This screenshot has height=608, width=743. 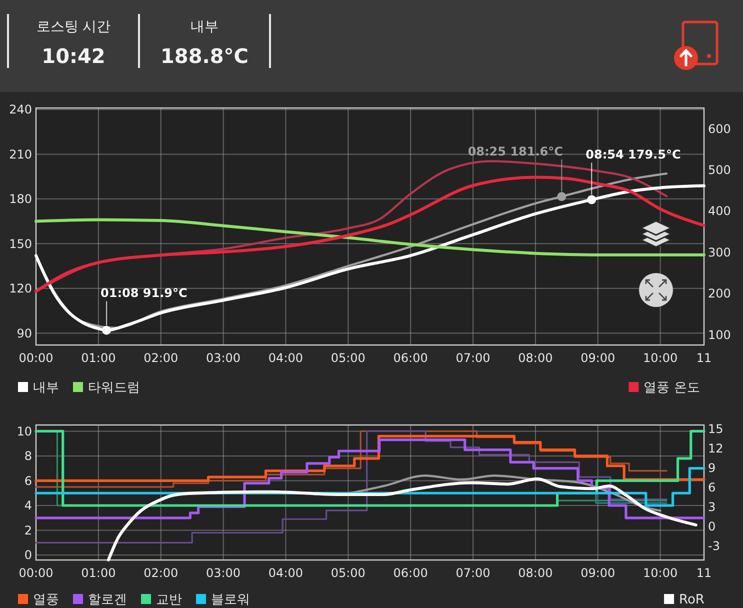 What do you see at coordinates (633, 155) in the screenshot?
I see `annotation: 08:54 179.5°C` at bounding box center [633, 155].